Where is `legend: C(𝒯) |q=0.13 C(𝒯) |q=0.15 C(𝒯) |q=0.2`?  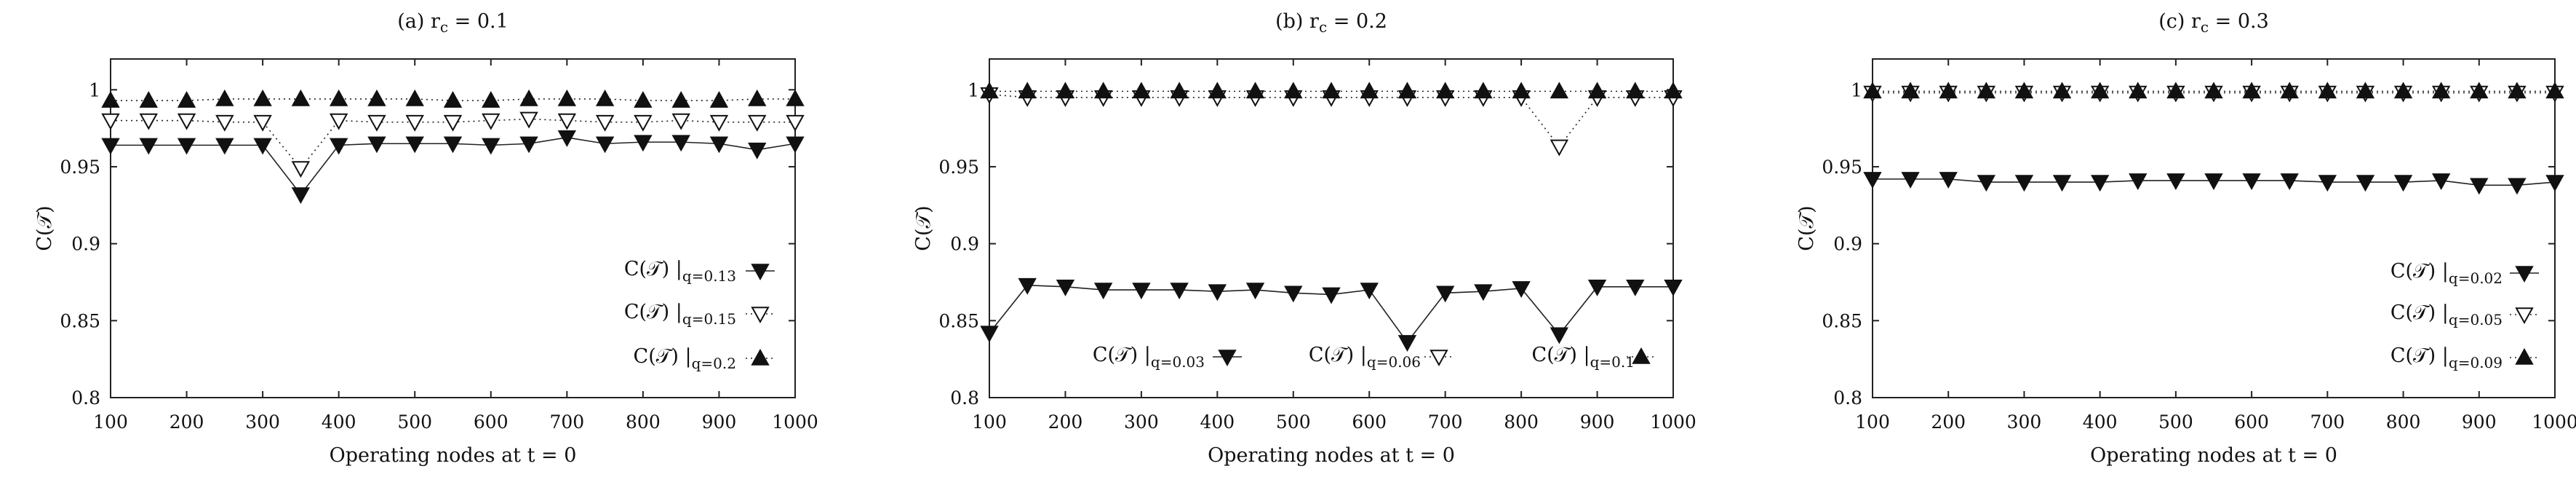 legend: C(𝒯) |q=0.13 C(𝒯) |q=0.15 C(𝒯) |q=0.2 is located at coordinates (699, 315).